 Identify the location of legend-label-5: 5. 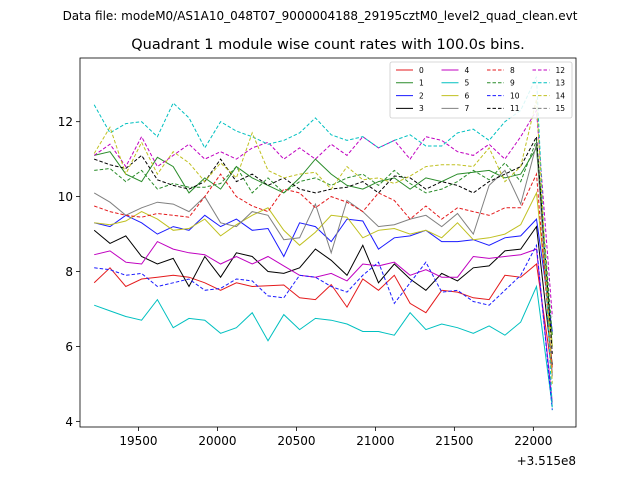
(467, 83).